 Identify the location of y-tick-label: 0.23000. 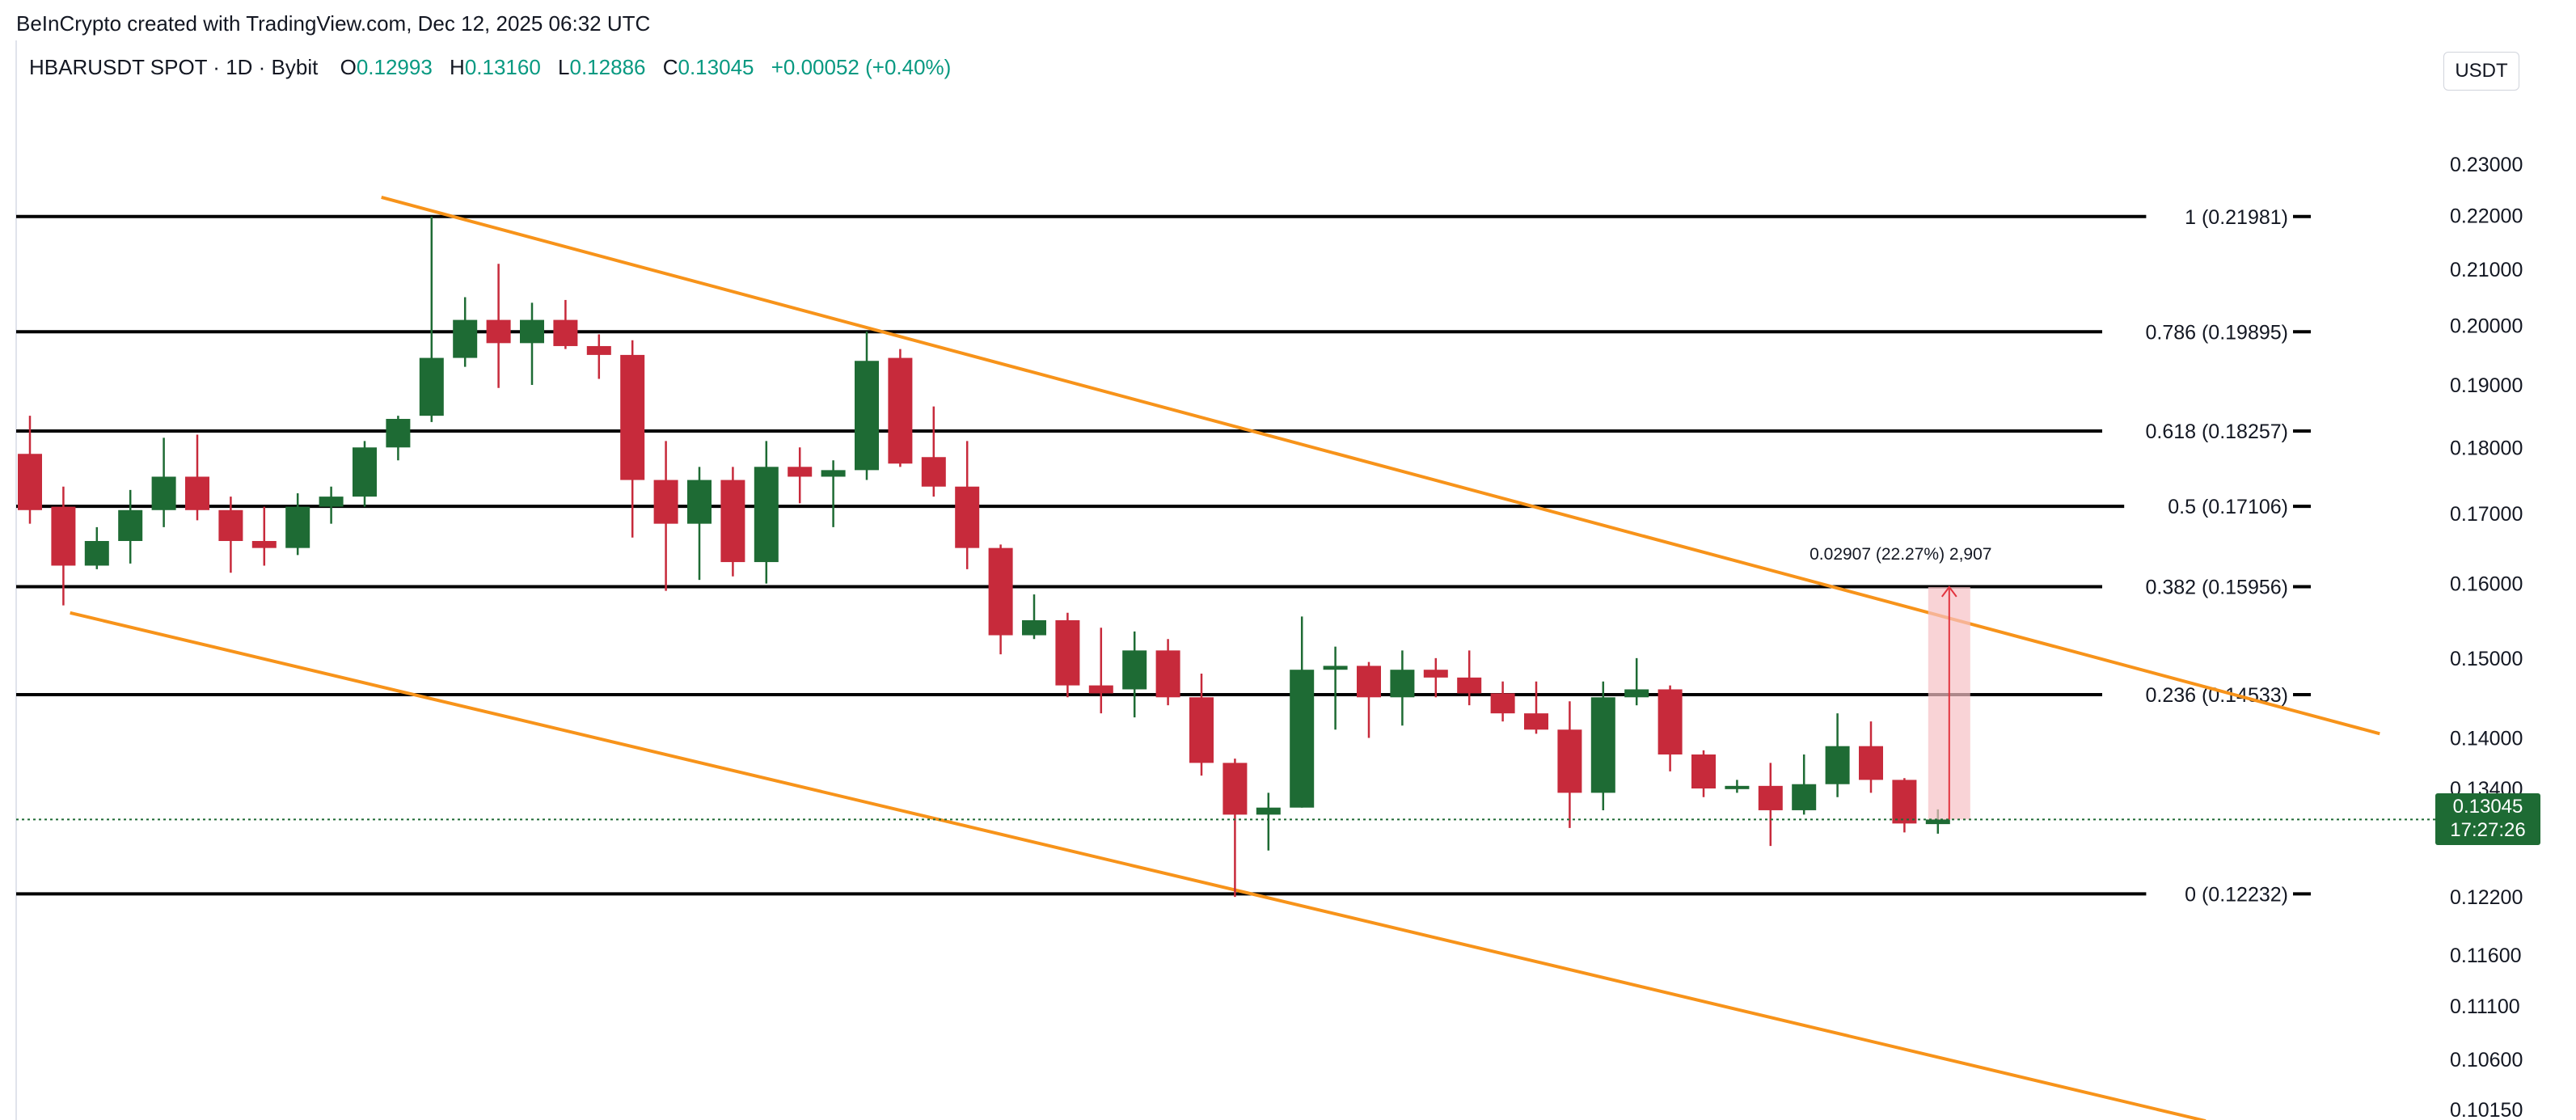
(2486, 165).